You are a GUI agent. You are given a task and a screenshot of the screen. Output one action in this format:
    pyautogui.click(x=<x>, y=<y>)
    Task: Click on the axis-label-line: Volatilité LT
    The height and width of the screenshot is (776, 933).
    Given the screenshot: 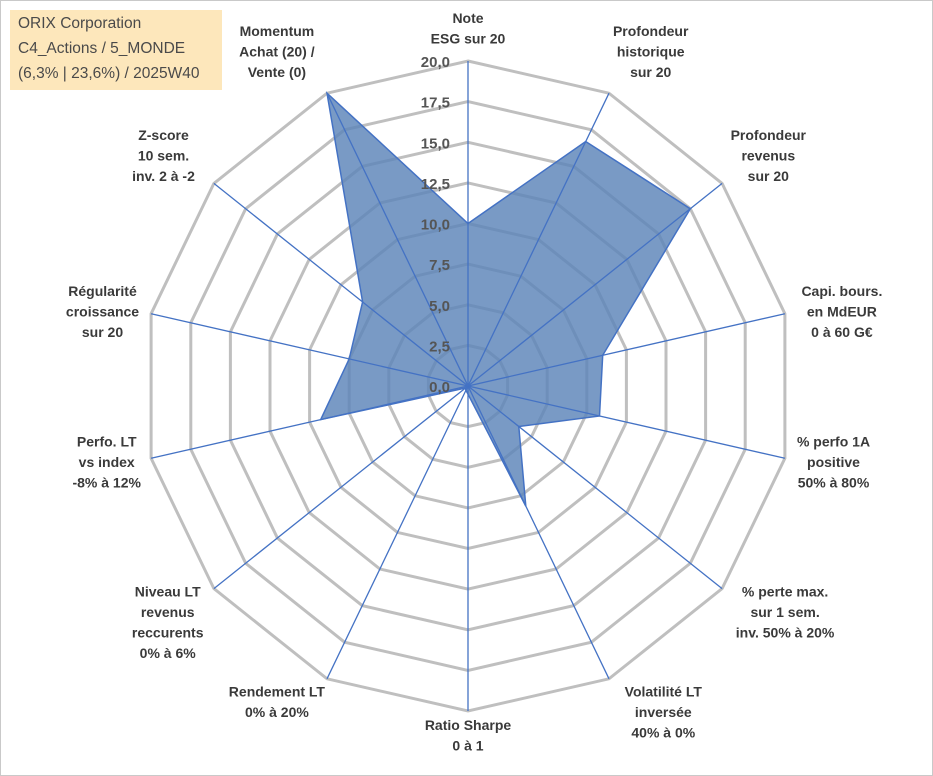 What is the action you would take?
    pyautogui.click(x=664, y=692)
    